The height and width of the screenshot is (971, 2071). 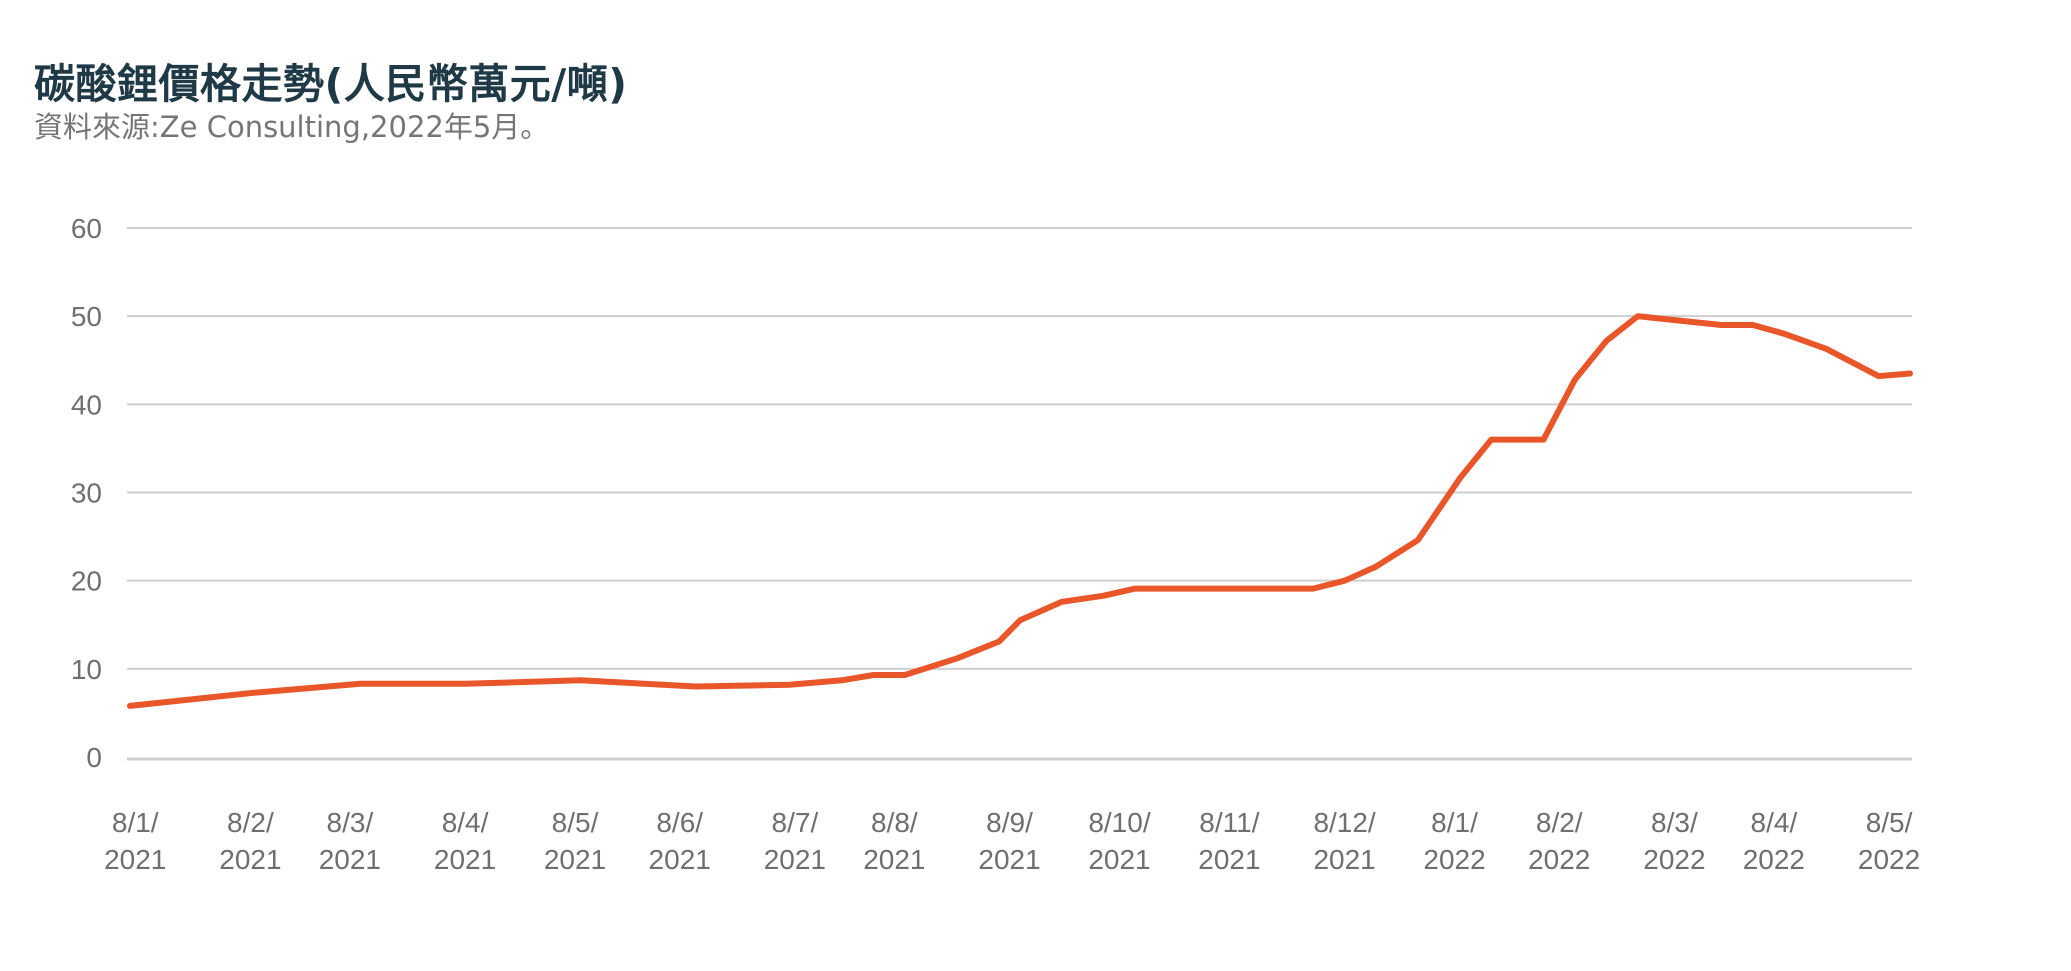 What do you see at coordinates (86, 228) in the screenshot?
I see `y-tick-label: 60` at bounding box center [86, 228].